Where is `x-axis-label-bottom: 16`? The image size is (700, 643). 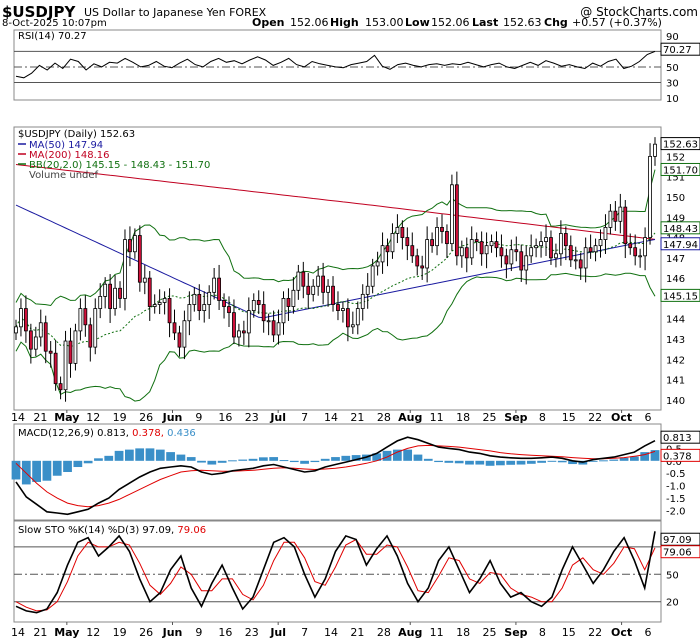 x-axis-label-bottom: 16 is located at coordinates (225, 632).